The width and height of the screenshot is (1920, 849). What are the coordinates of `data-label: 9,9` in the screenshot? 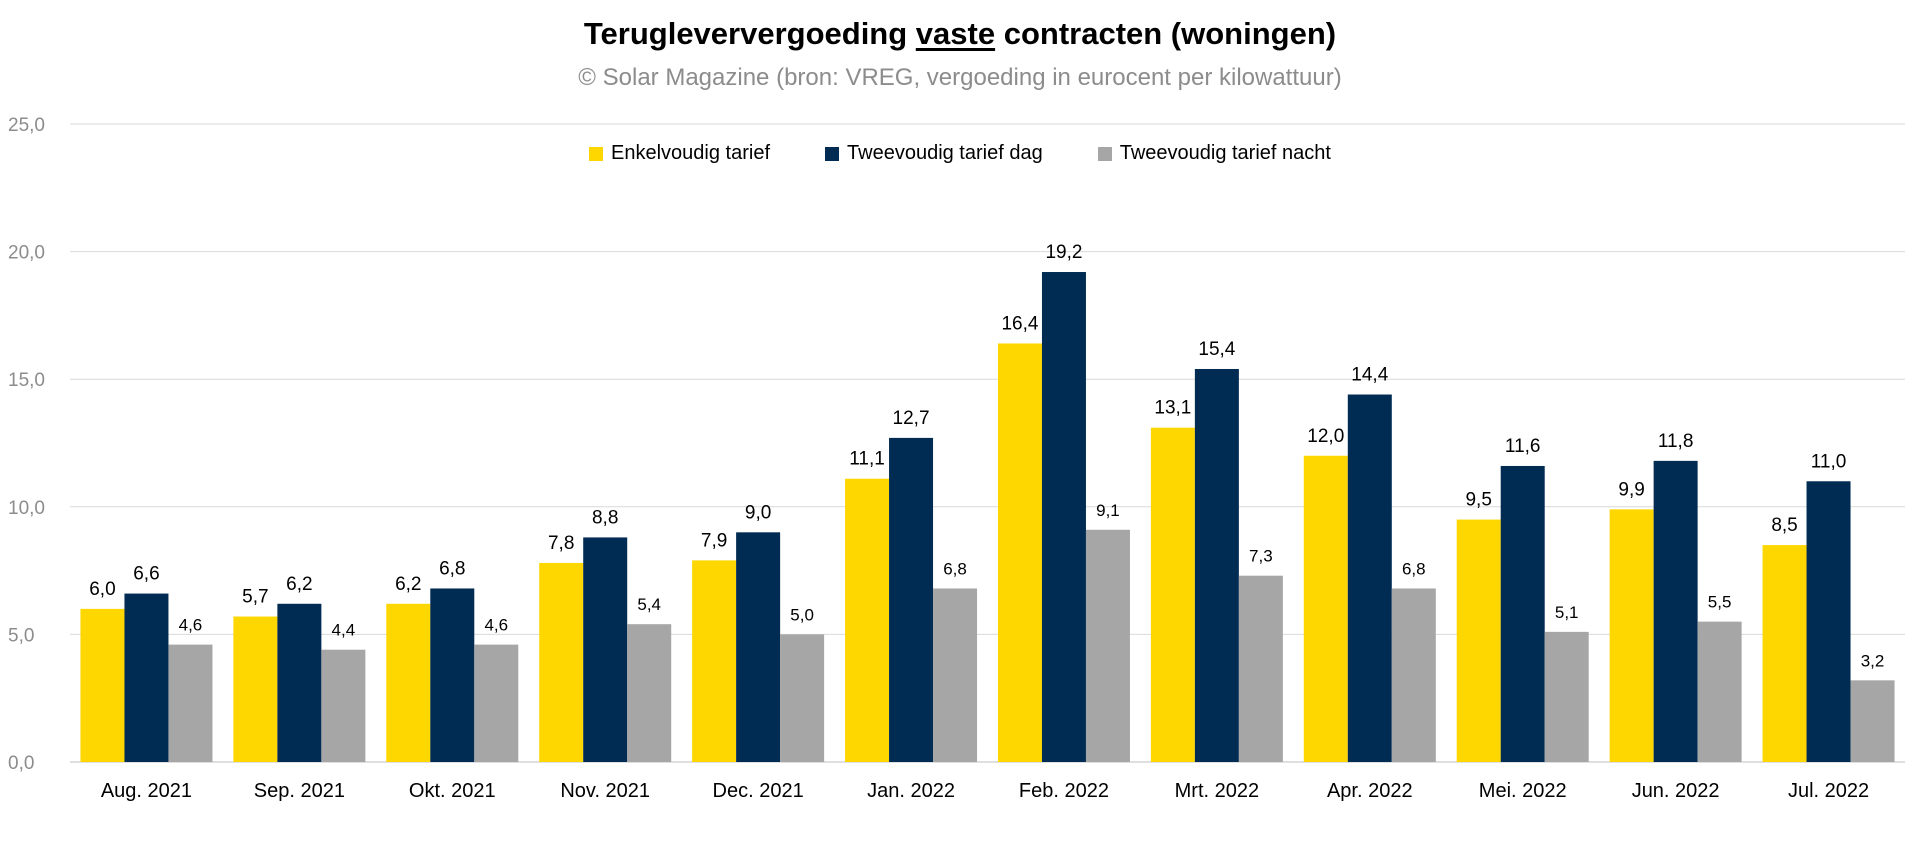 It's located at (1631, 489).